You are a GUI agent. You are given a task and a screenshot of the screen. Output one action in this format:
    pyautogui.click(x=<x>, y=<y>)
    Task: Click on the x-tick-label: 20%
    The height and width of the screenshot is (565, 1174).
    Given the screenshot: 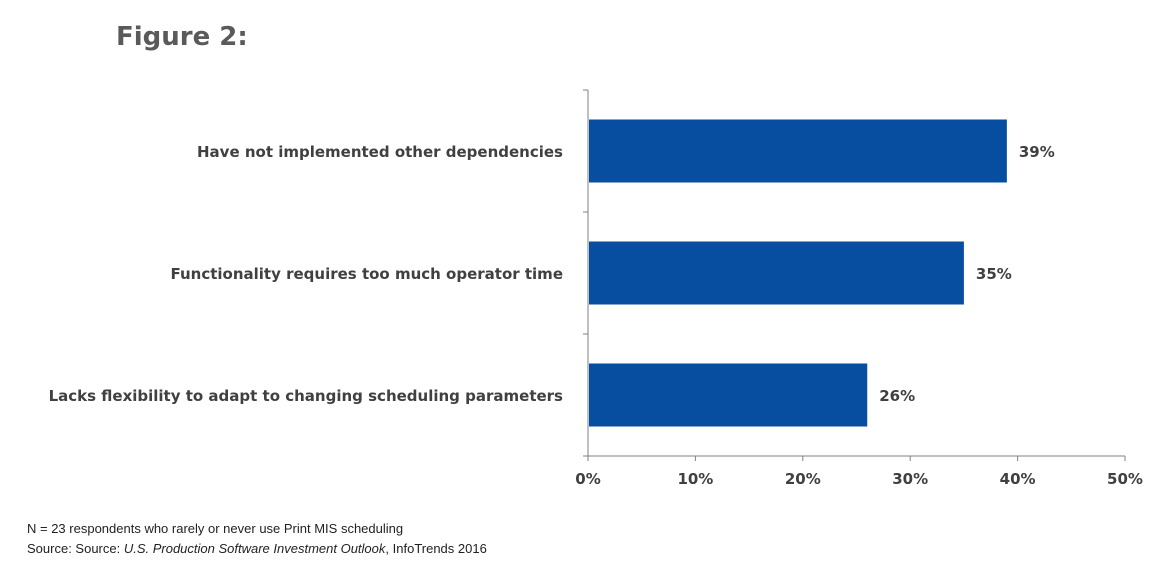 What is the action you would take?
    pyautogui.click(x=803, y=479)
    